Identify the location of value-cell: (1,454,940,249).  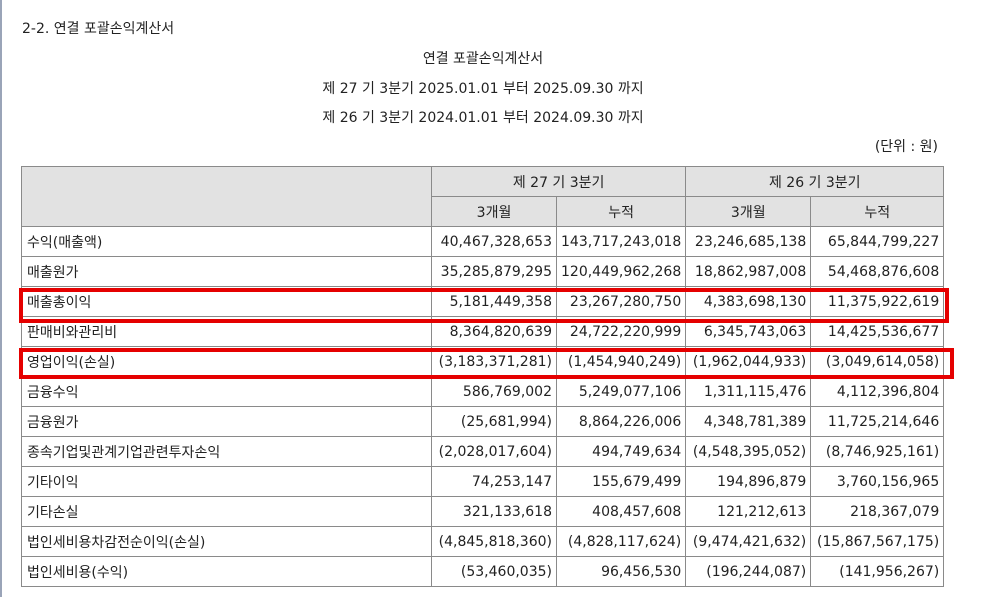
(621, 361).